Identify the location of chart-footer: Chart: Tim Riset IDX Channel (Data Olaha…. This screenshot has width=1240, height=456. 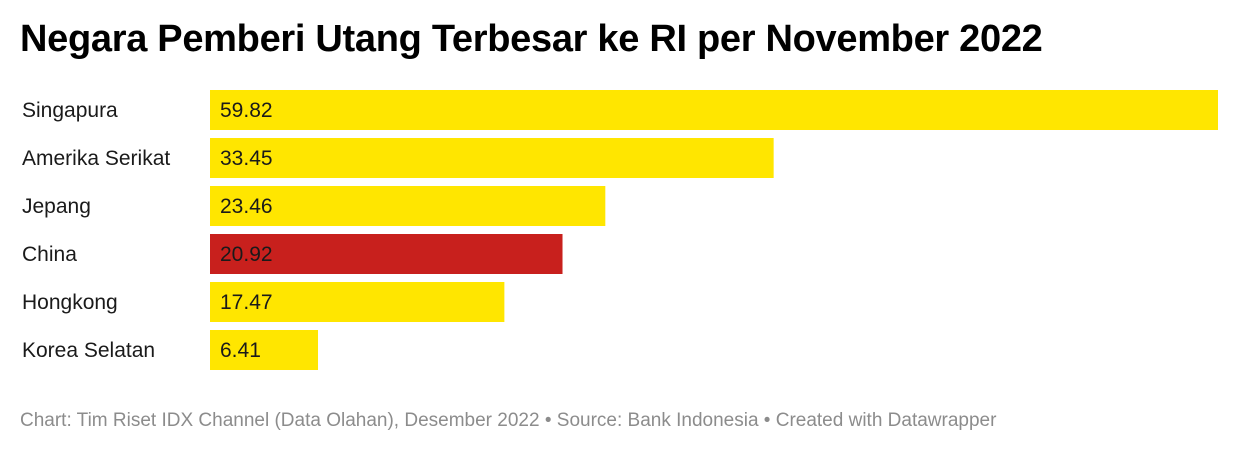
(508, 420).